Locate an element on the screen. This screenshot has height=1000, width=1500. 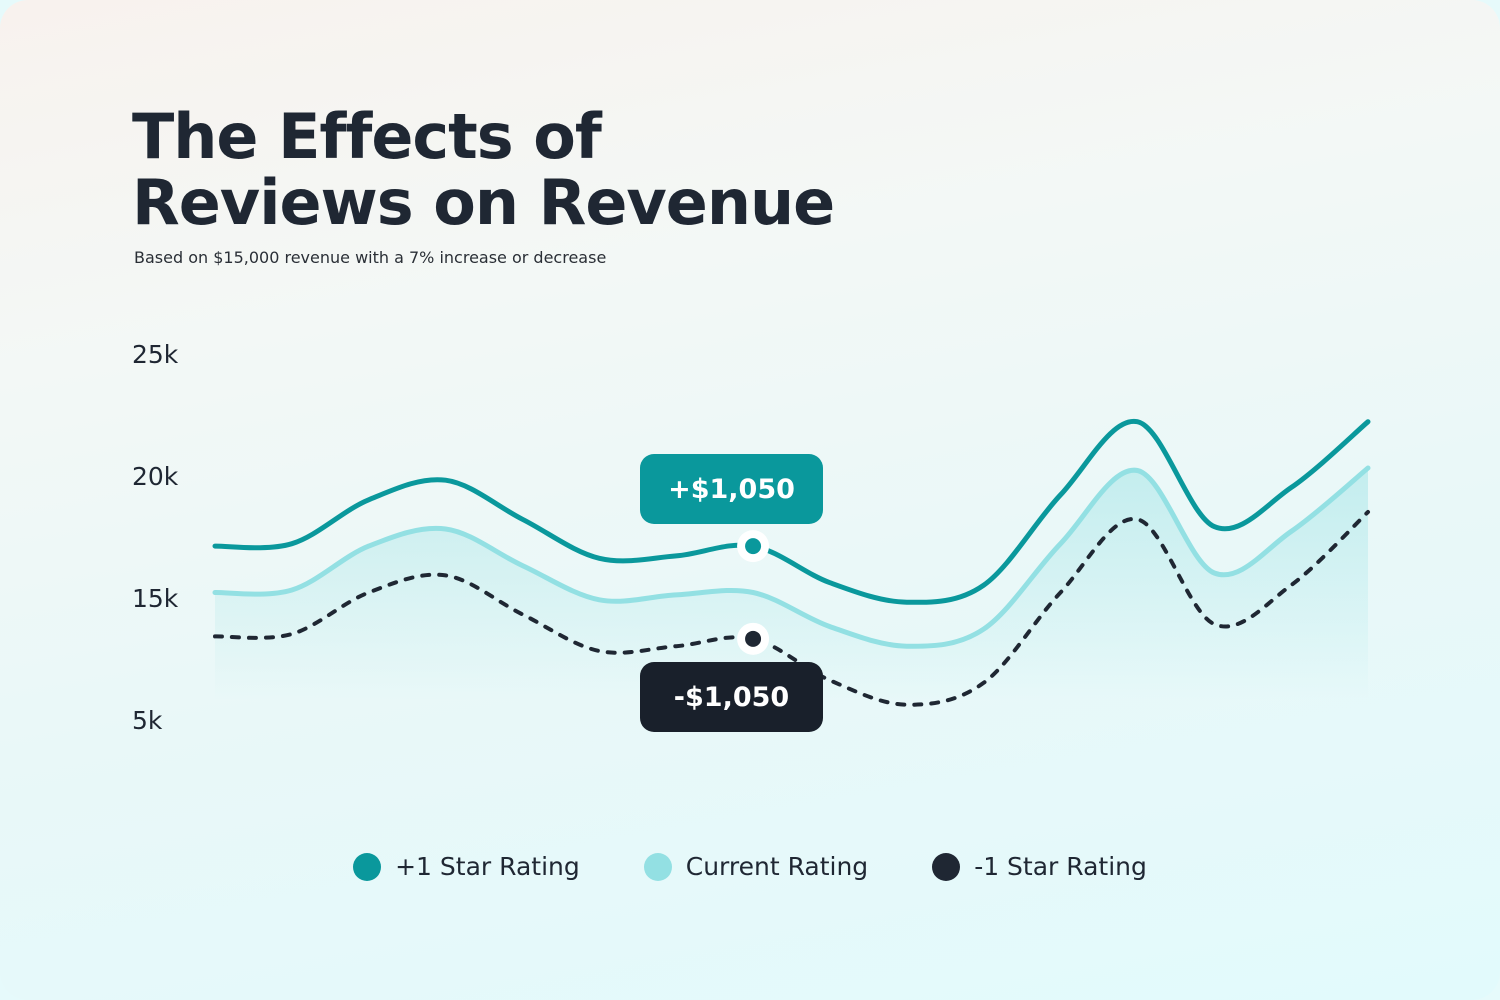
highlight-point-minus-1-star is located at coordinates (753, 638).